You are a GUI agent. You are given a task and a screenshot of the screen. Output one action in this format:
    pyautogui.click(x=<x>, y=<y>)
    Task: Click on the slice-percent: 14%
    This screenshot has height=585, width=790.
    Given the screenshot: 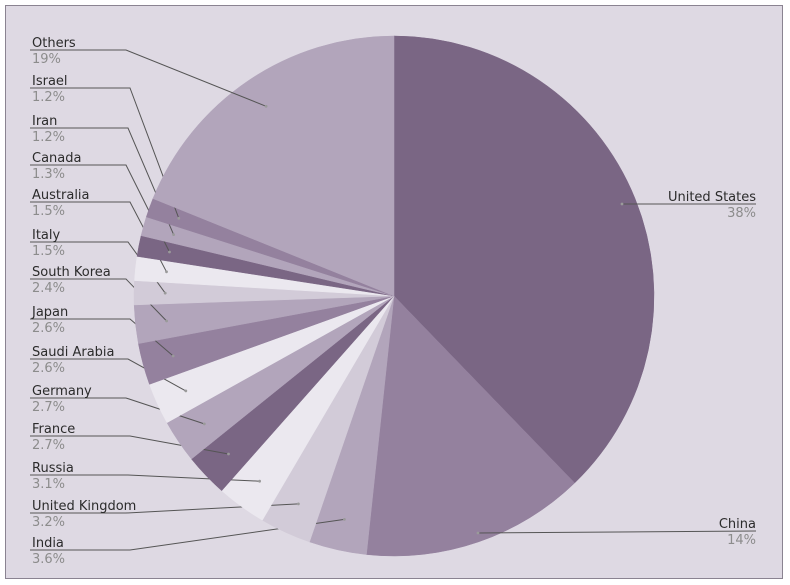 What is the action you would take?
    pyautogui.click(x=741, y=540)
    